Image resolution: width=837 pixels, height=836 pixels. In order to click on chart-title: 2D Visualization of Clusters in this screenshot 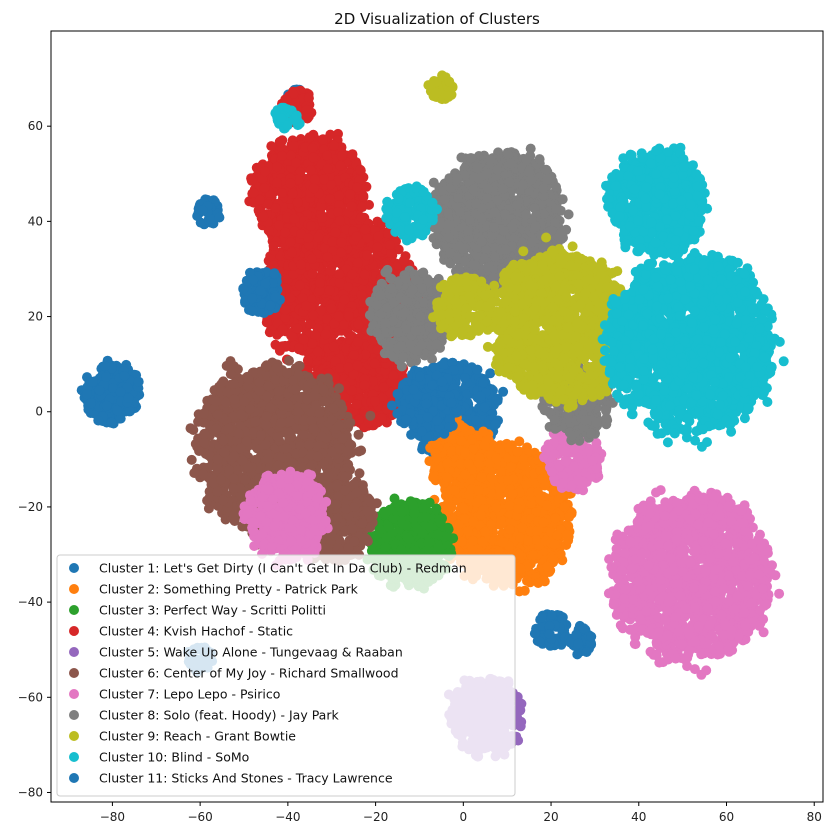, I will do `click(437, 19)`.